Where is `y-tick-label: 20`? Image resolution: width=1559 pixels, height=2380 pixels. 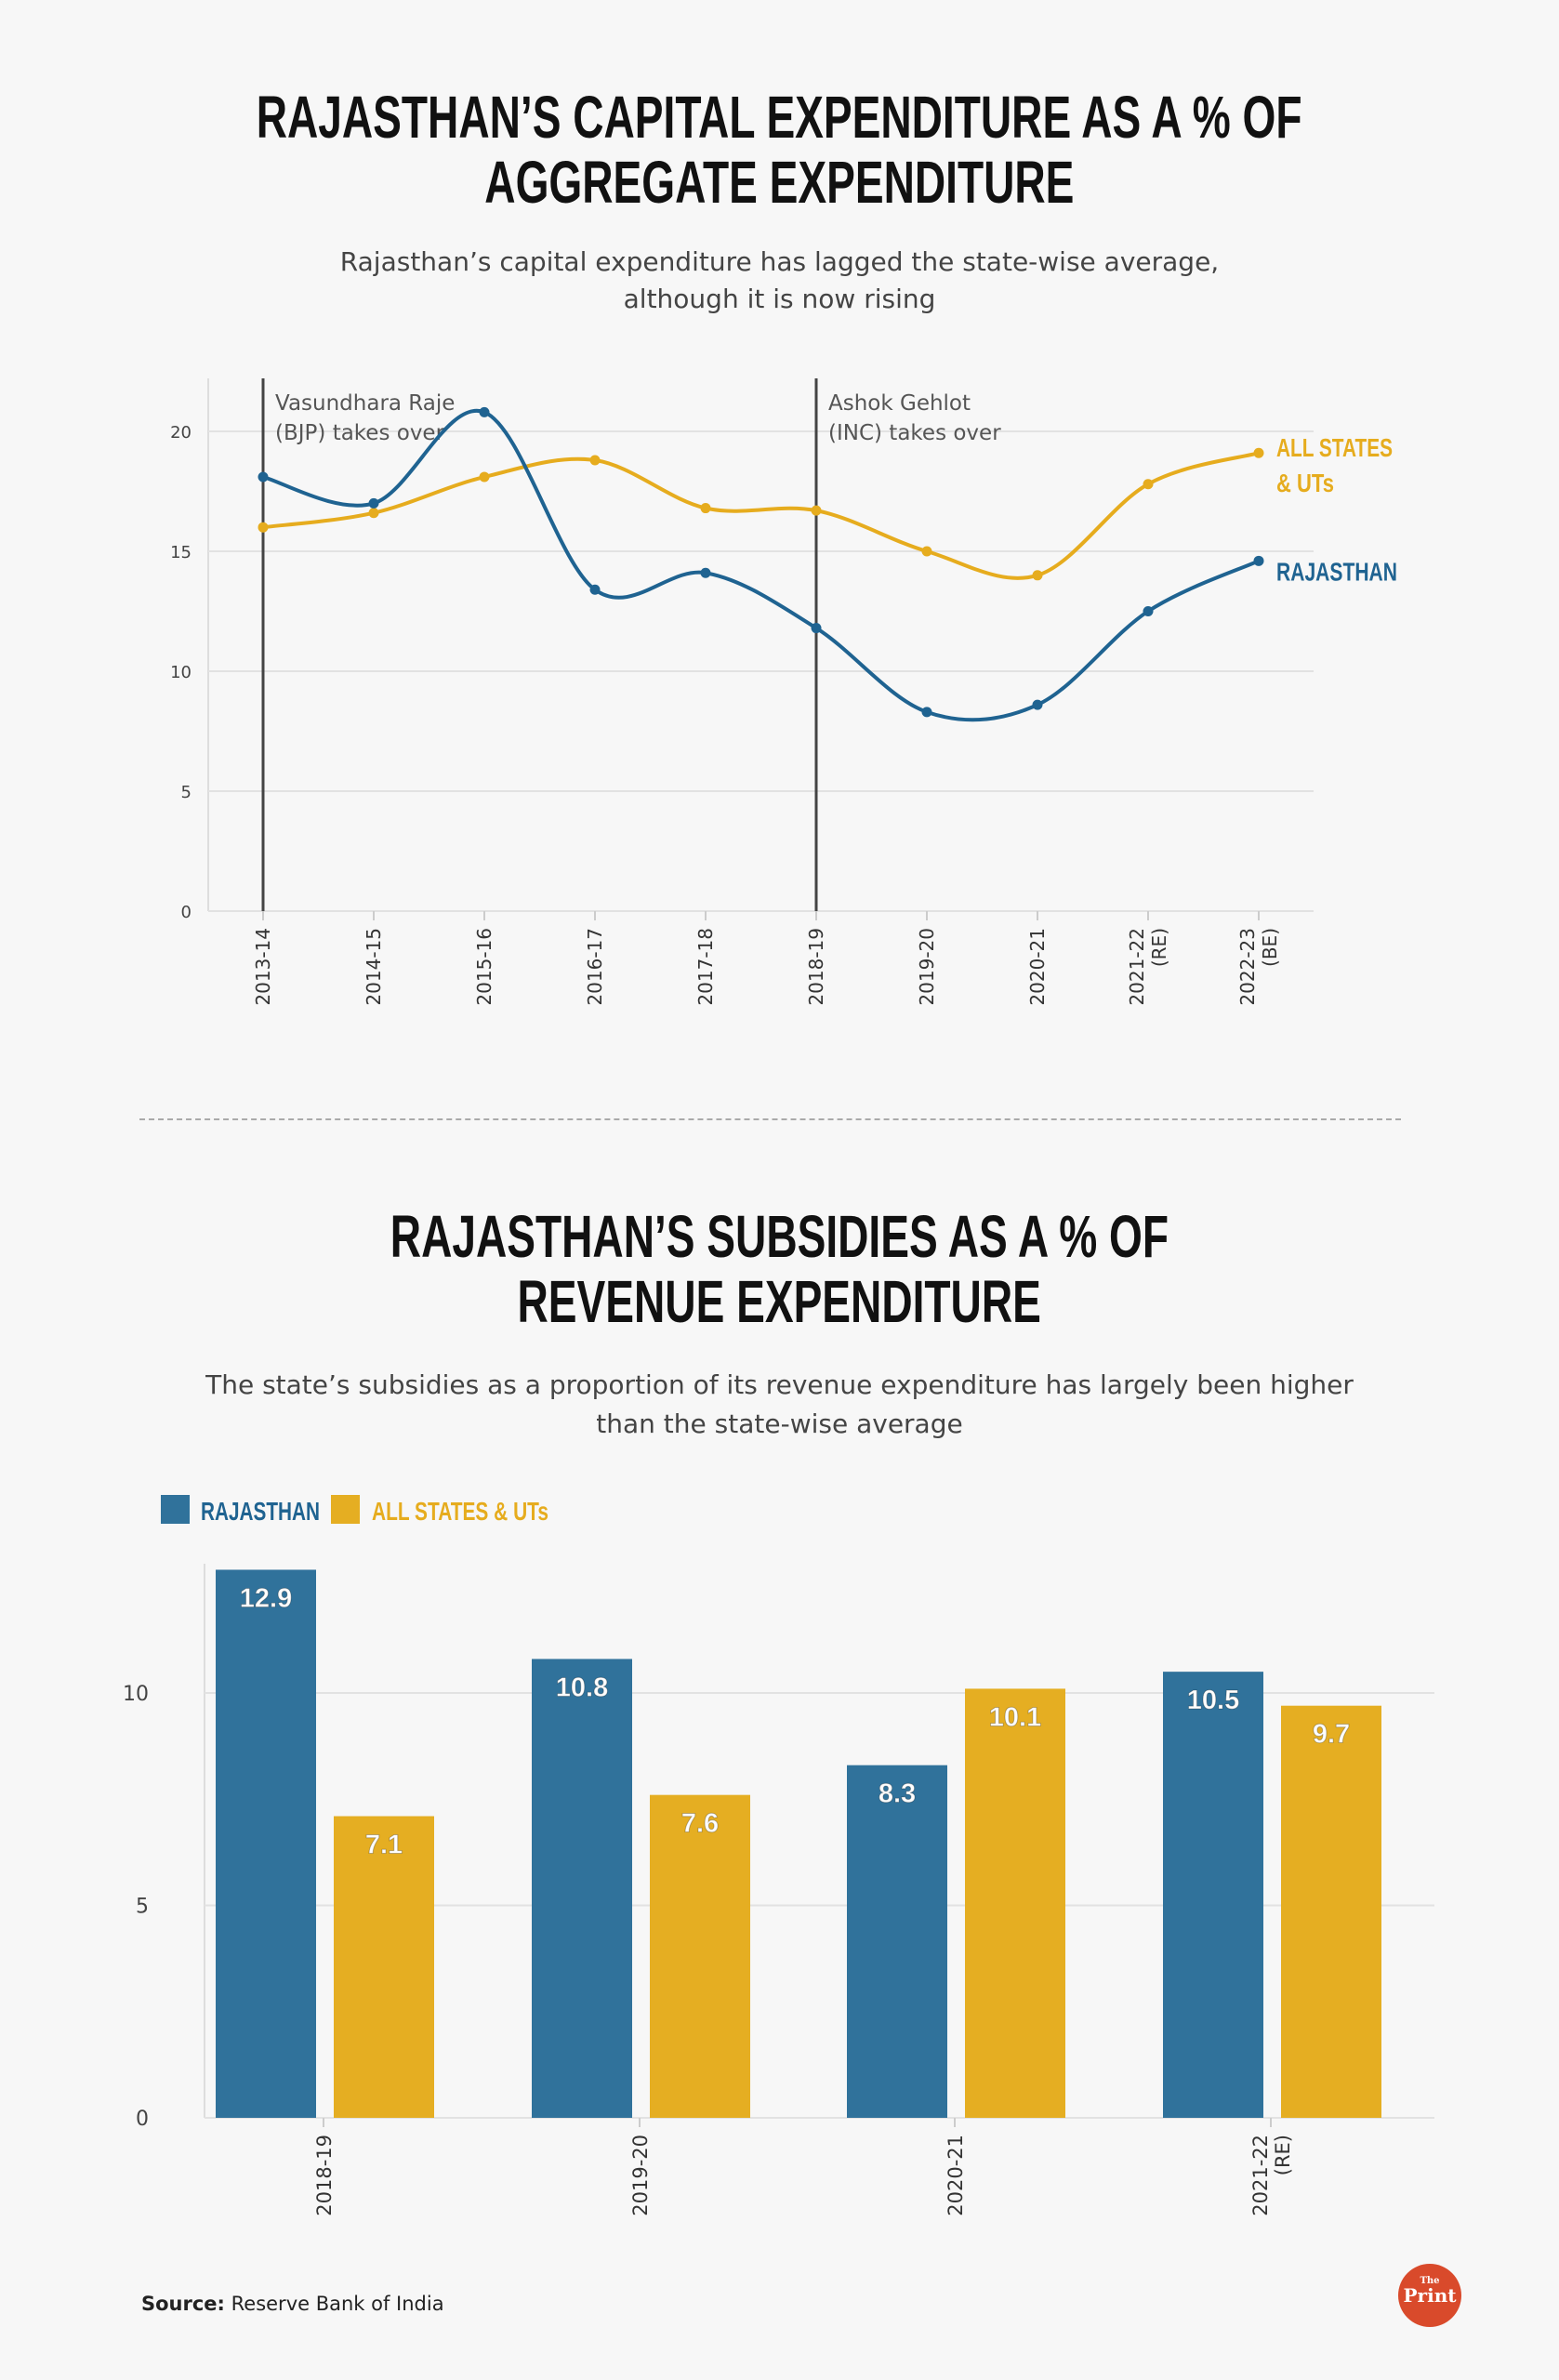 y-tick-label: 20 is located at coordinates (181, 433).